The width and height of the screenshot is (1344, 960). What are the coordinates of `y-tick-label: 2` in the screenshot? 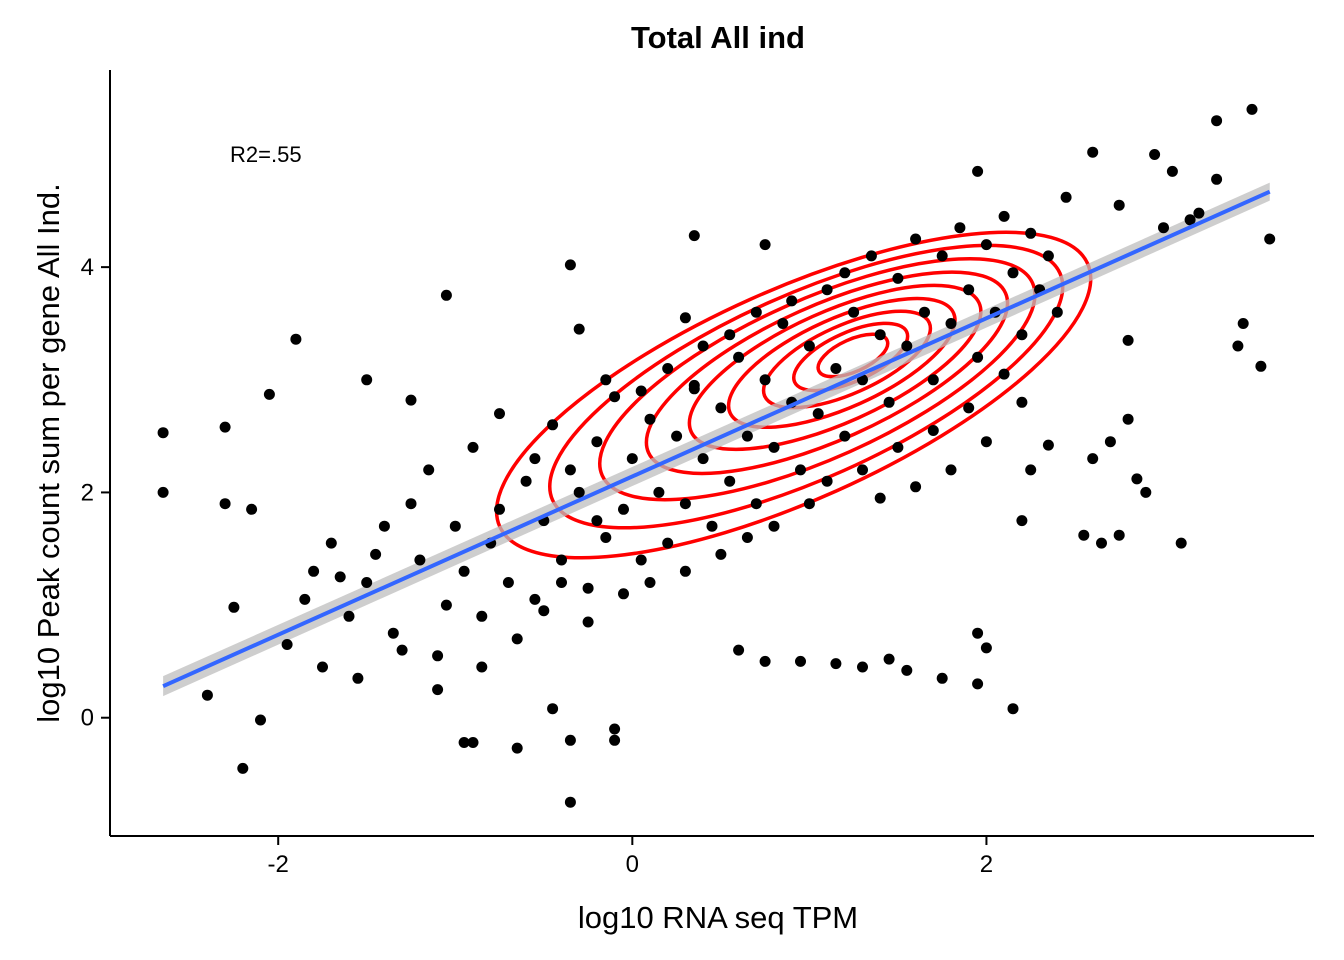 It's located at (87, 492).